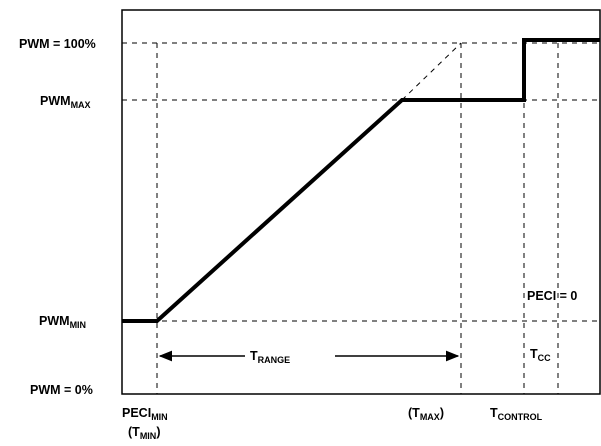  What do you see at coordinates (144, 433) in the screenshot?
I see `label-t-min: (TMIN)` at bounding box center [144, 433].